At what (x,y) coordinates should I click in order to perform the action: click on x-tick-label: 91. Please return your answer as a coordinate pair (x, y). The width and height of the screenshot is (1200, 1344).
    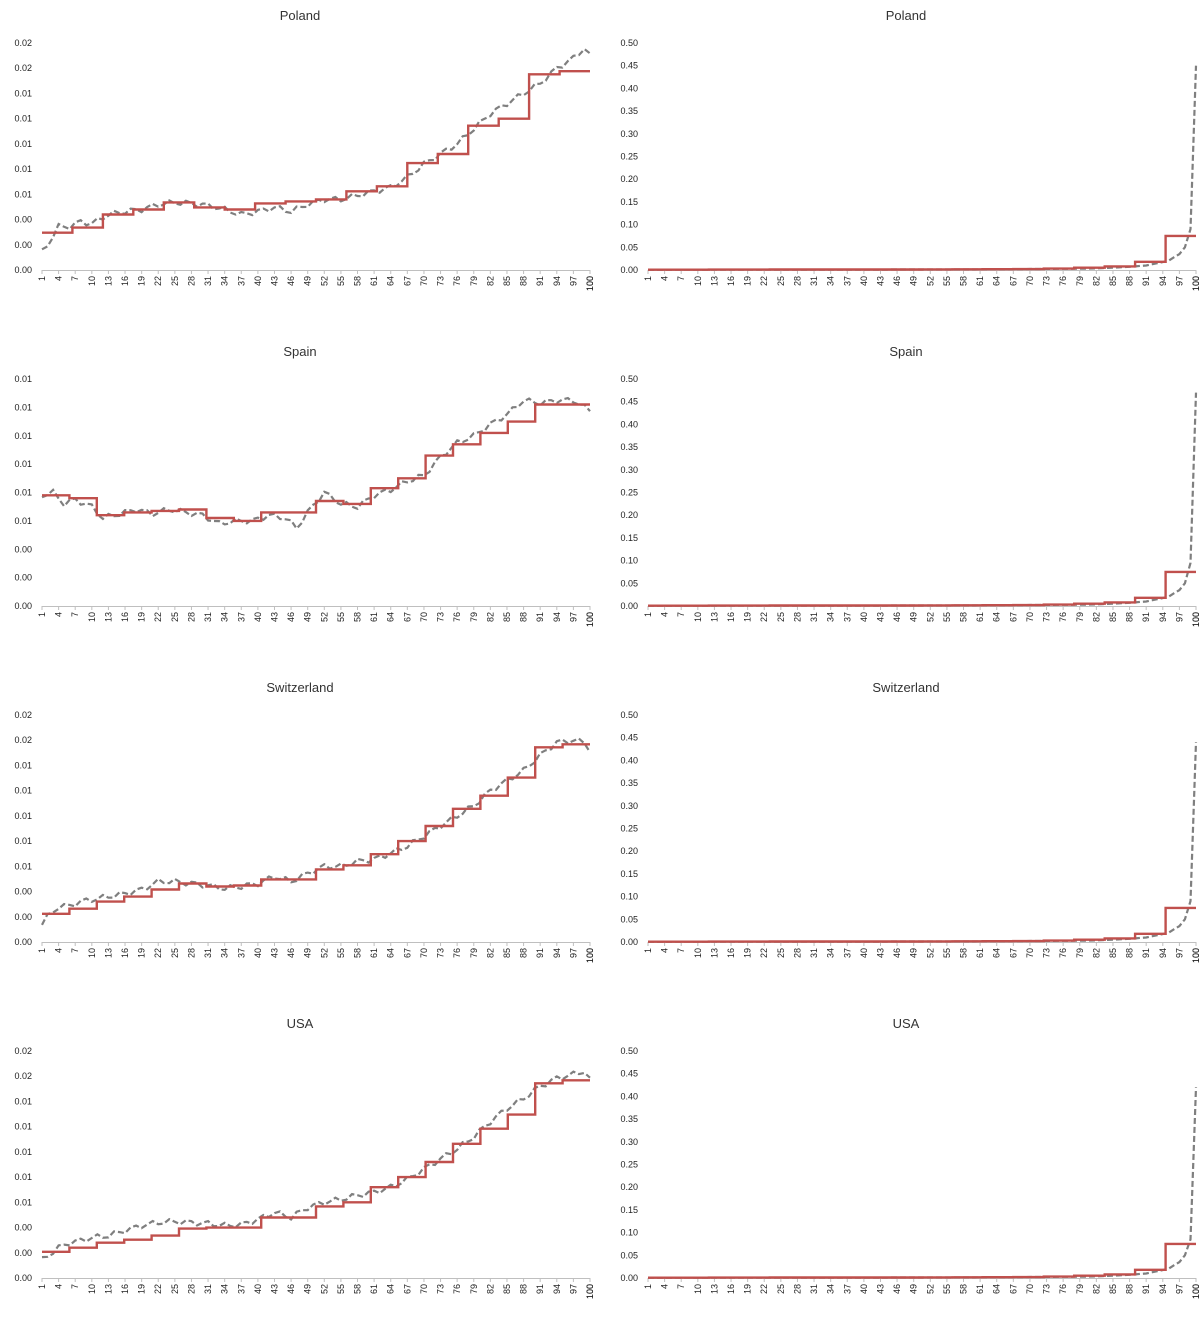
    Looking at the image, I should click on (1146, 617).